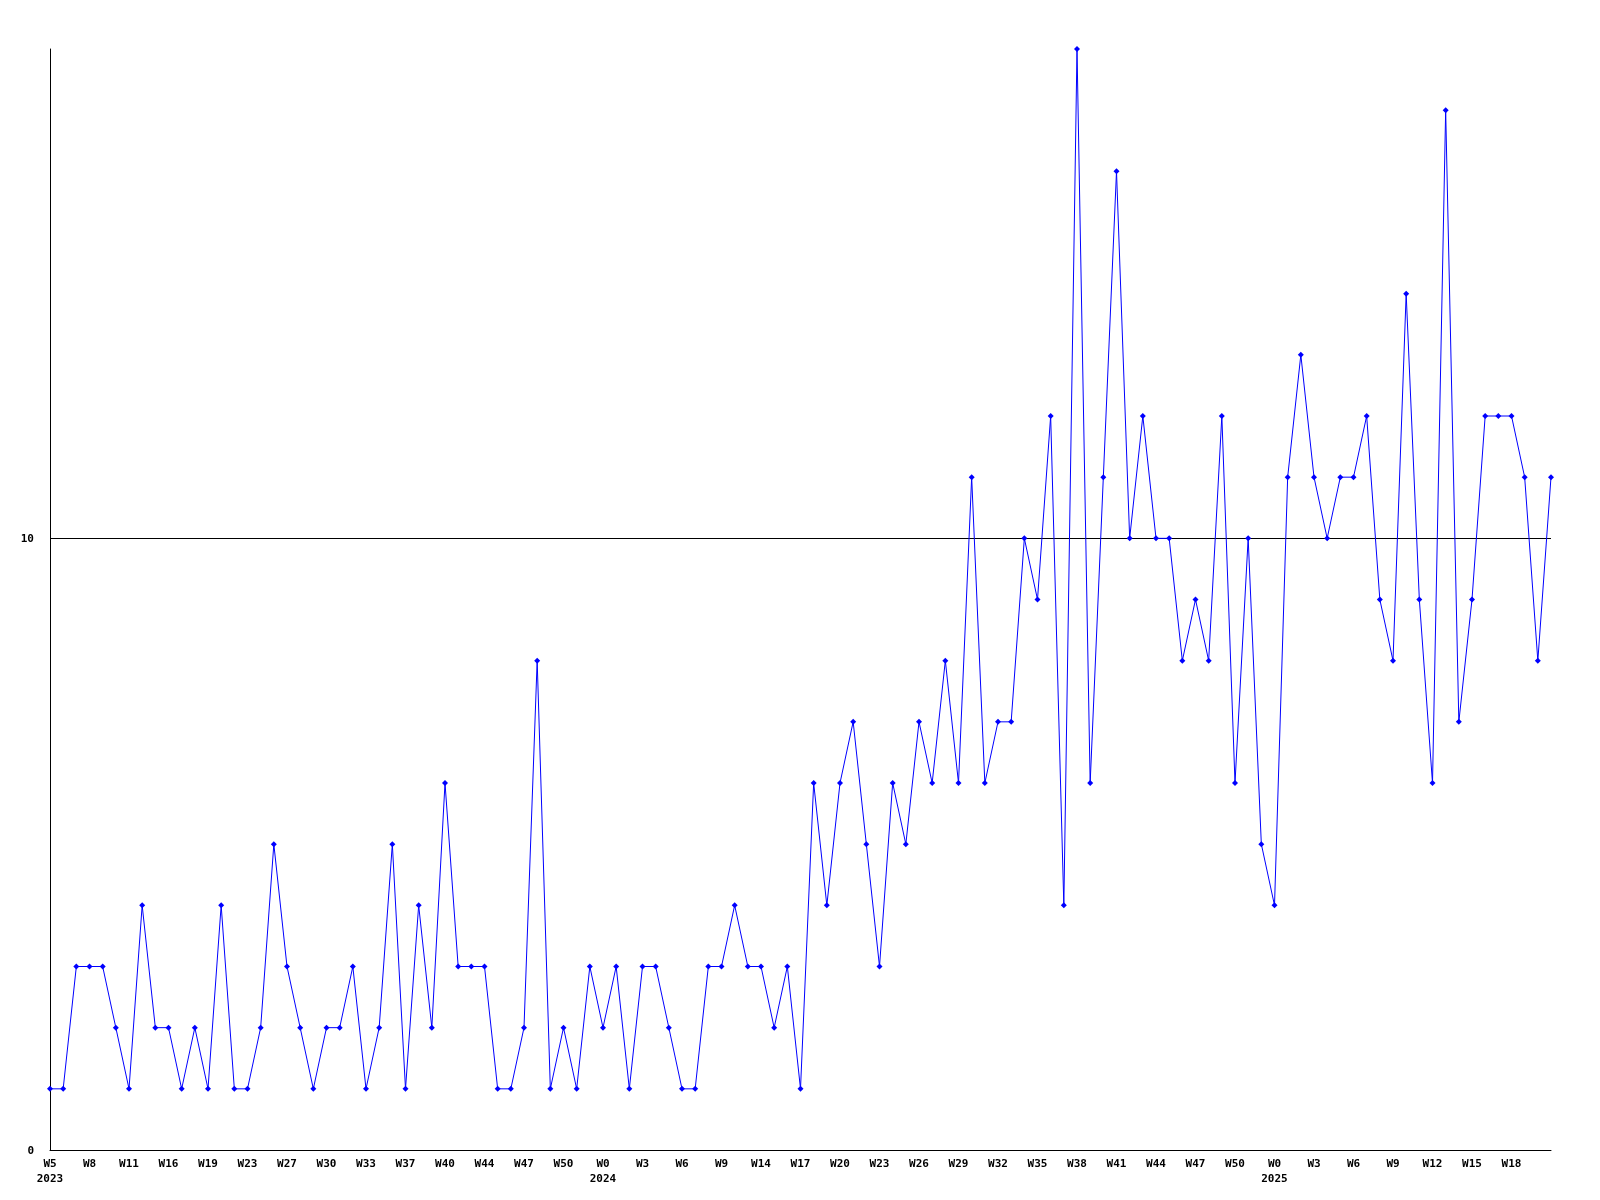 This screenshot has height=1200, width=1600. What do you see at coordinates (1116, 1163) in the screenshot?
I see `x-tick-label: W41` at bounding box center [1116, 1163].